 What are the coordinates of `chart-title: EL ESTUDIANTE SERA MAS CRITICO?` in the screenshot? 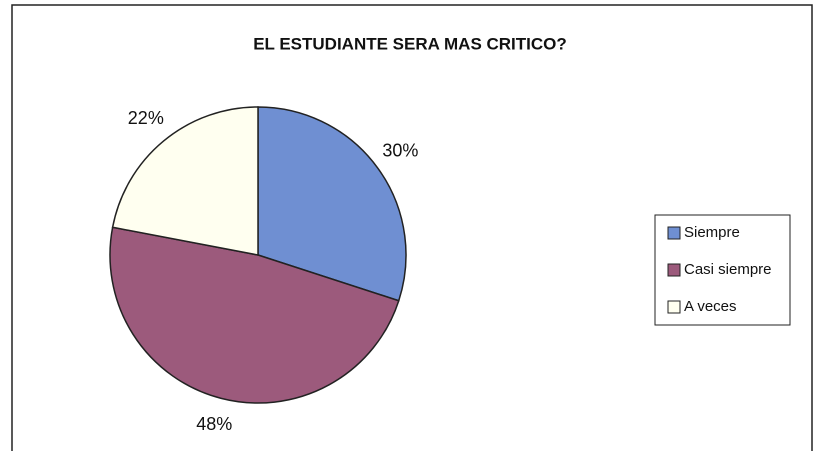 It's located at (410, 43).